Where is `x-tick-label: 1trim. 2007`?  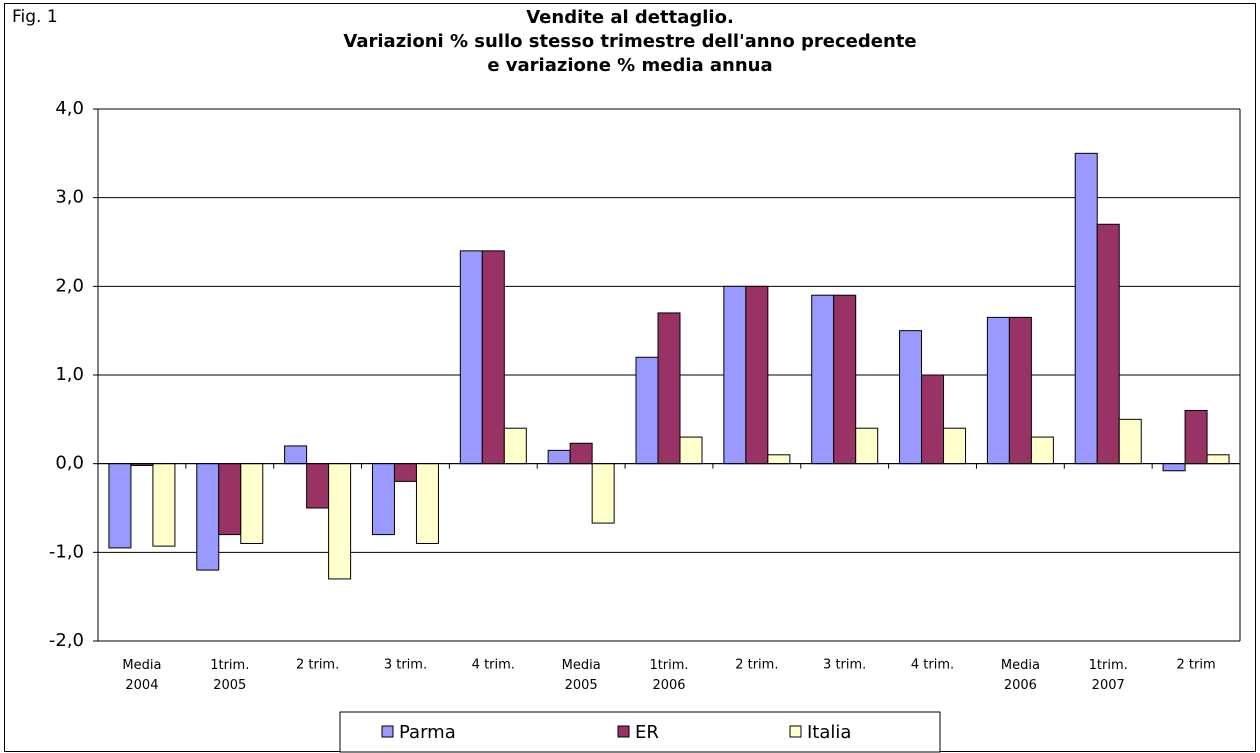
x-tick-label: 1trim. 2007 is located at coordinates (1108, 675).